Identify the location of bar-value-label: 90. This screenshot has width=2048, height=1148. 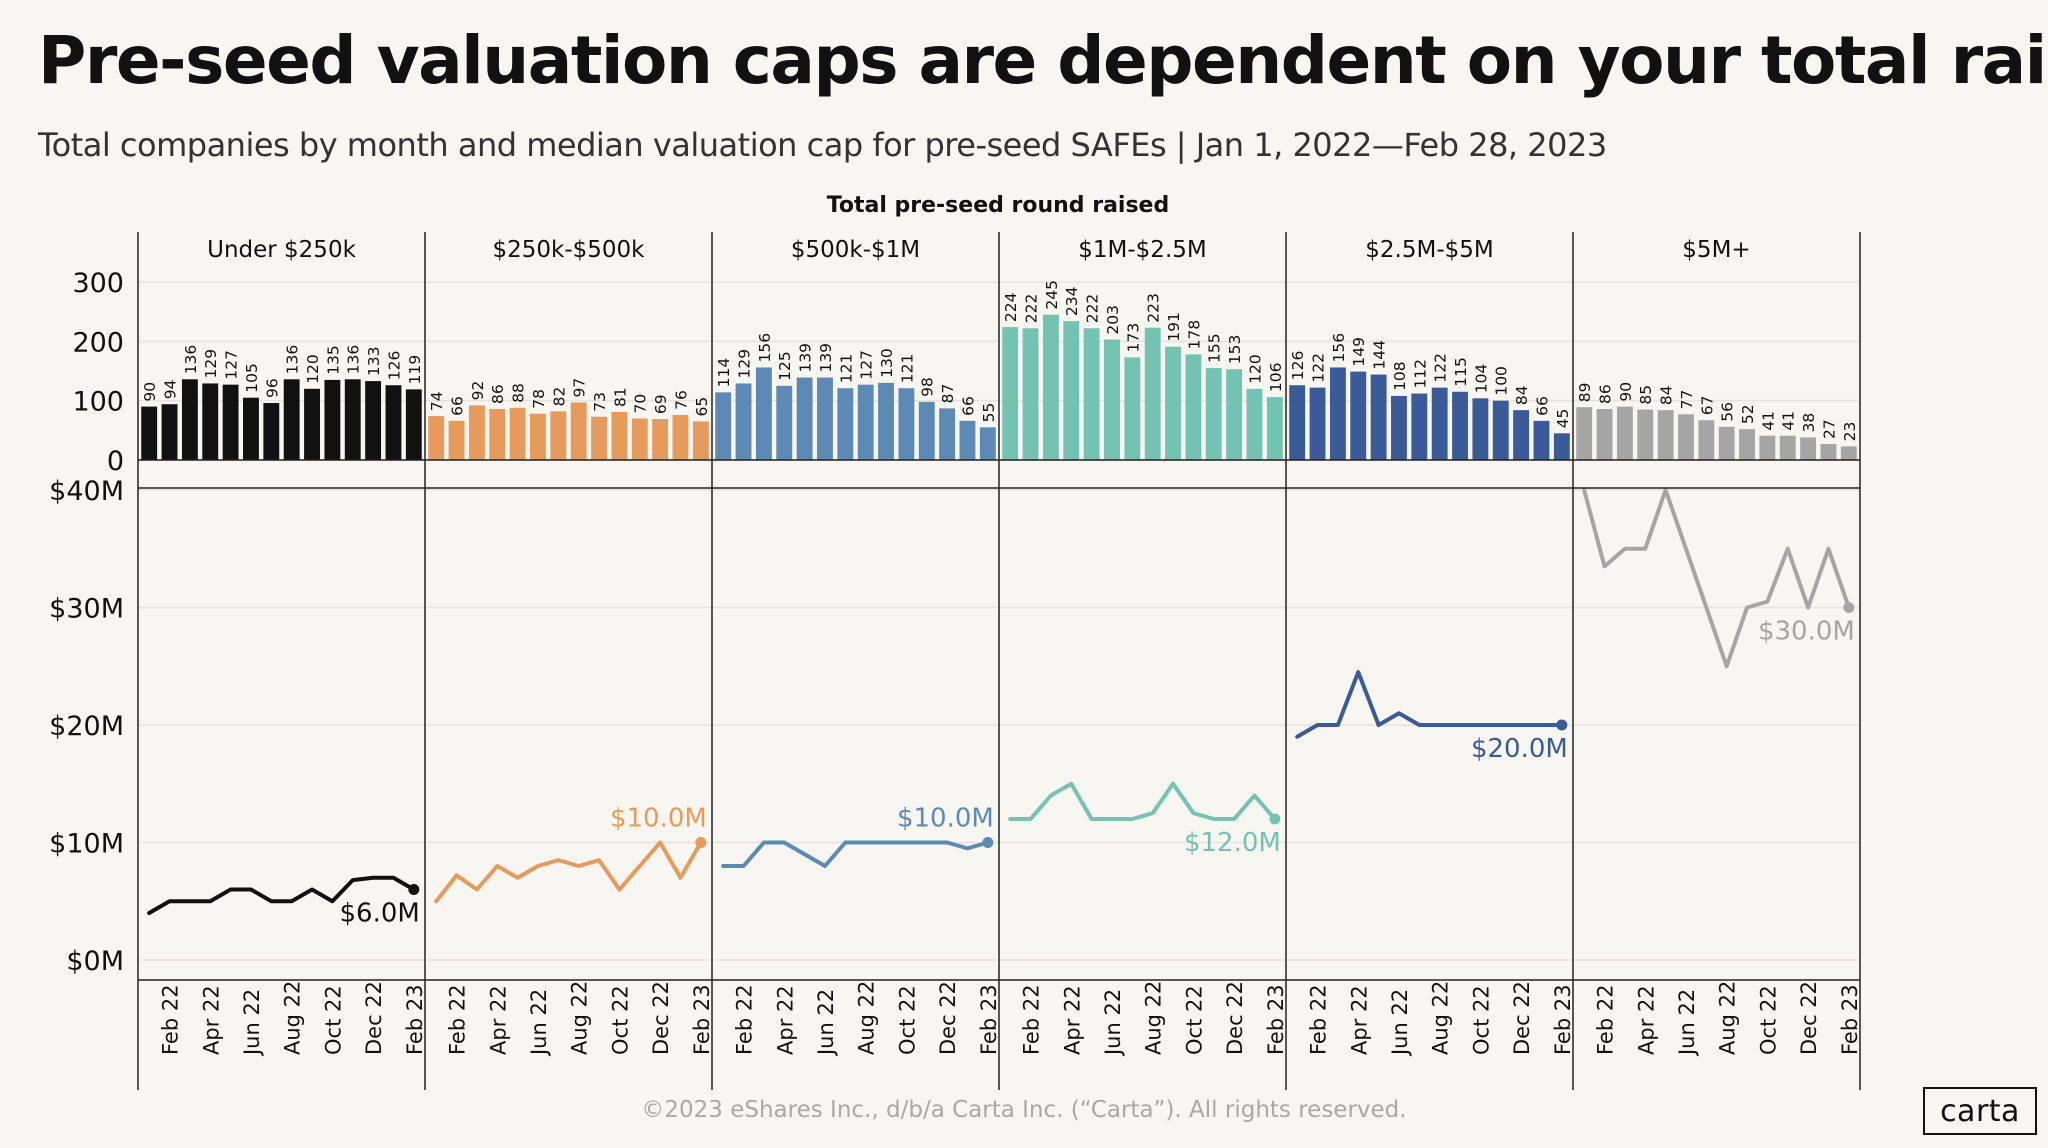
(1626, 392).